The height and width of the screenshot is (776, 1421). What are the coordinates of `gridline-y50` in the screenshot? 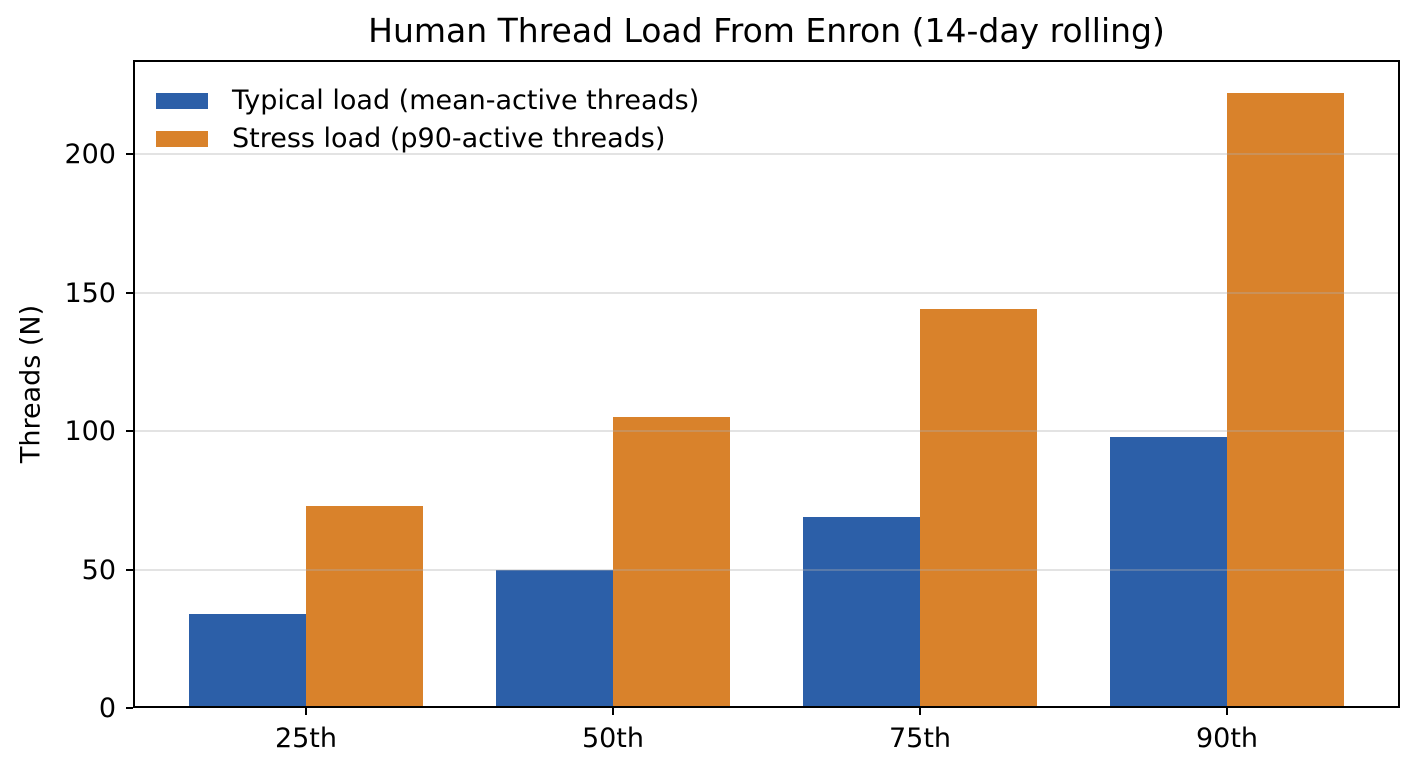 It's located at (766, 569).